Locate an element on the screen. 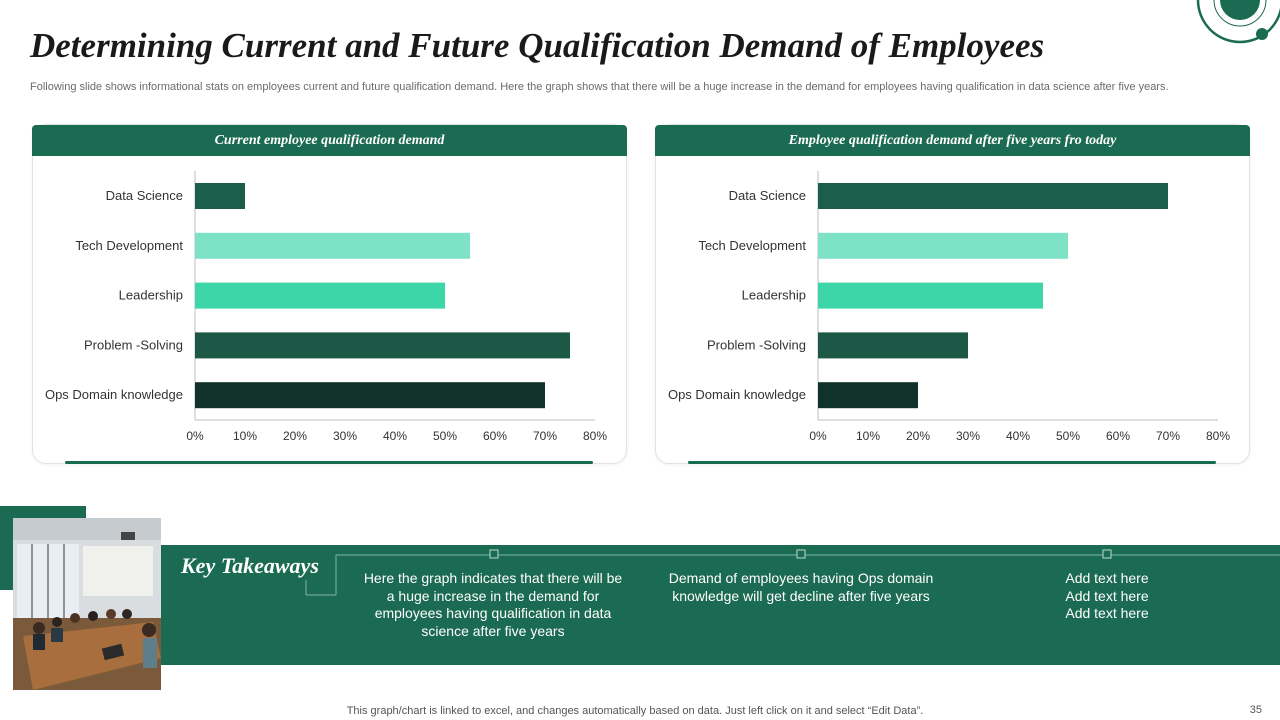  logo-circle-icon is located at coordinates (1238, 22).